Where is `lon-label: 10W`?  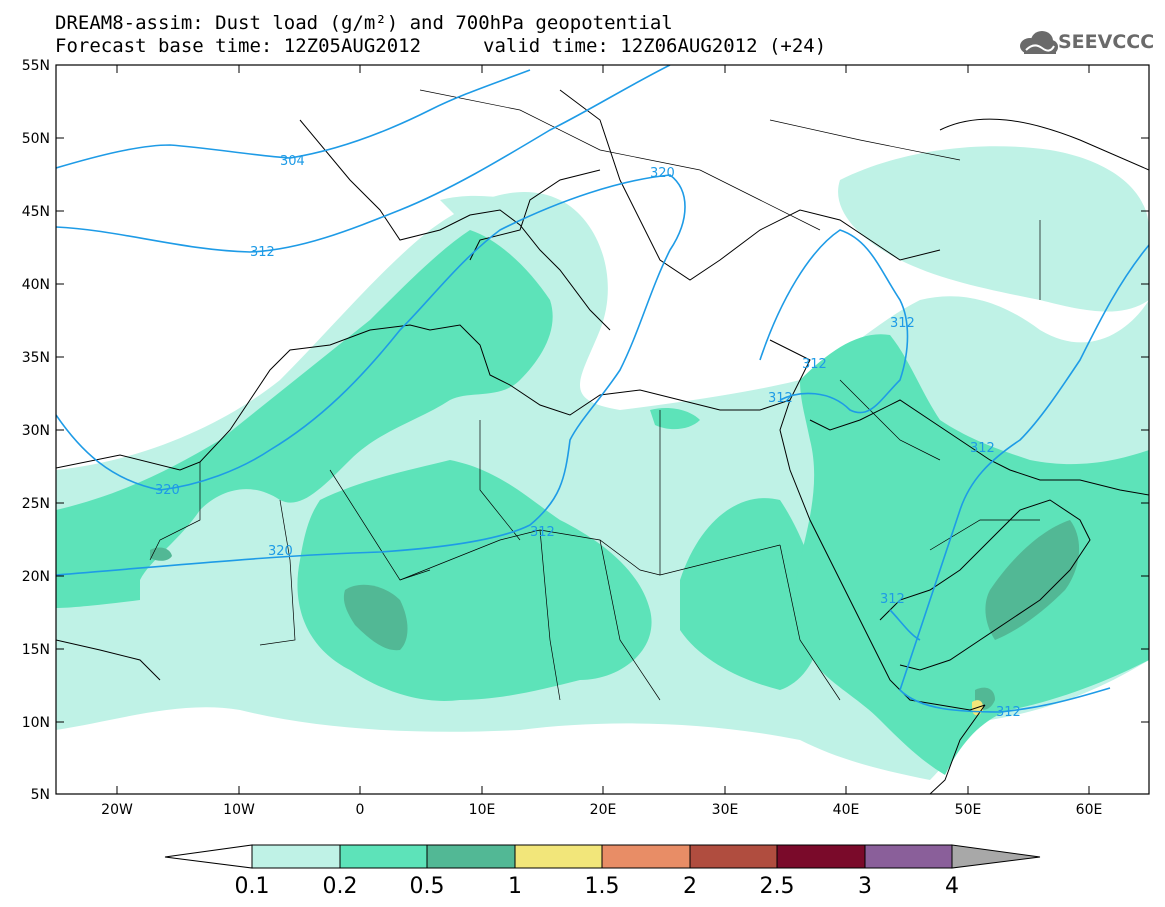
lon-label: 10W is located at coordinates (239, 810).